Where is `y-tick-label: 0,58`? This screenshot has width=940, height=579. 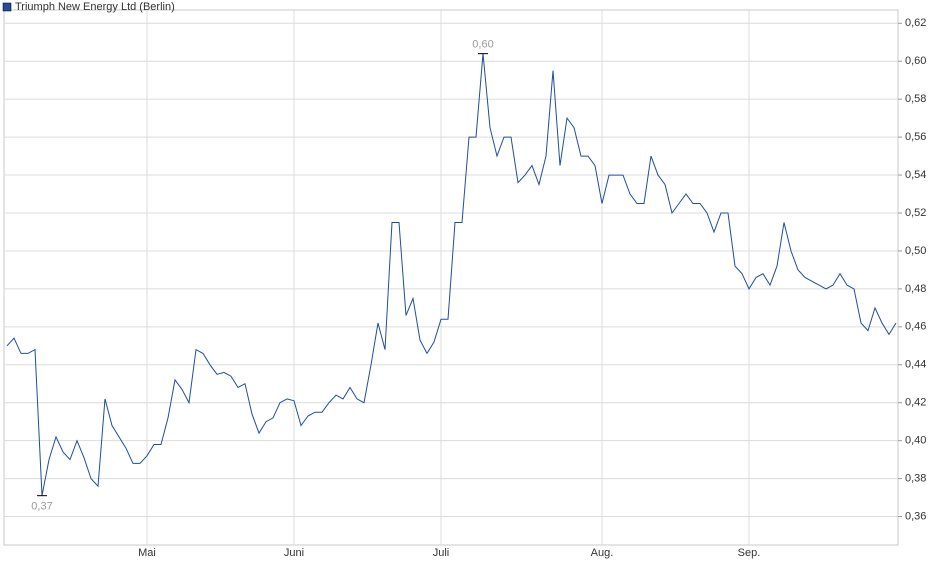 y-tick-label: 0,58 is located at coordinates (915, 99).